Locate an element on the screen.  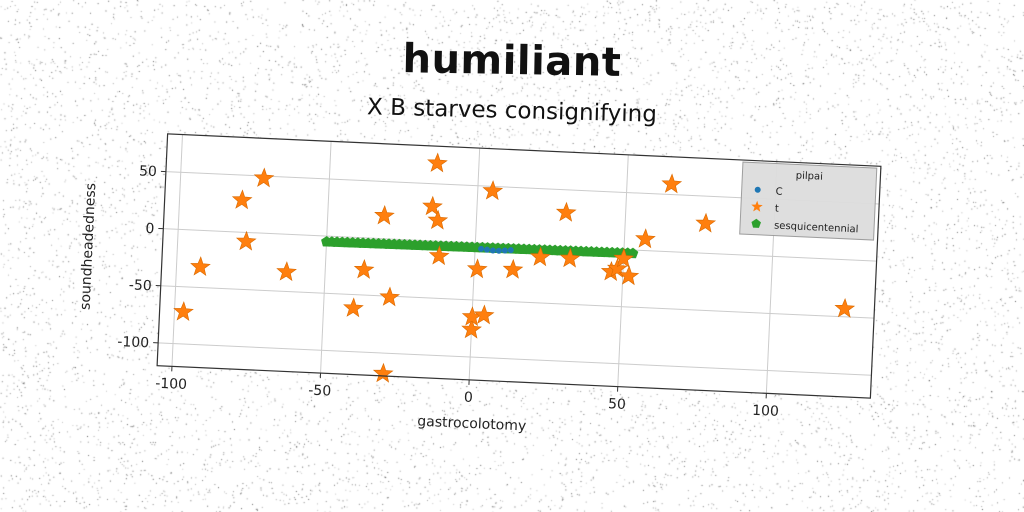
series-c is located at coordinates (496, 249).